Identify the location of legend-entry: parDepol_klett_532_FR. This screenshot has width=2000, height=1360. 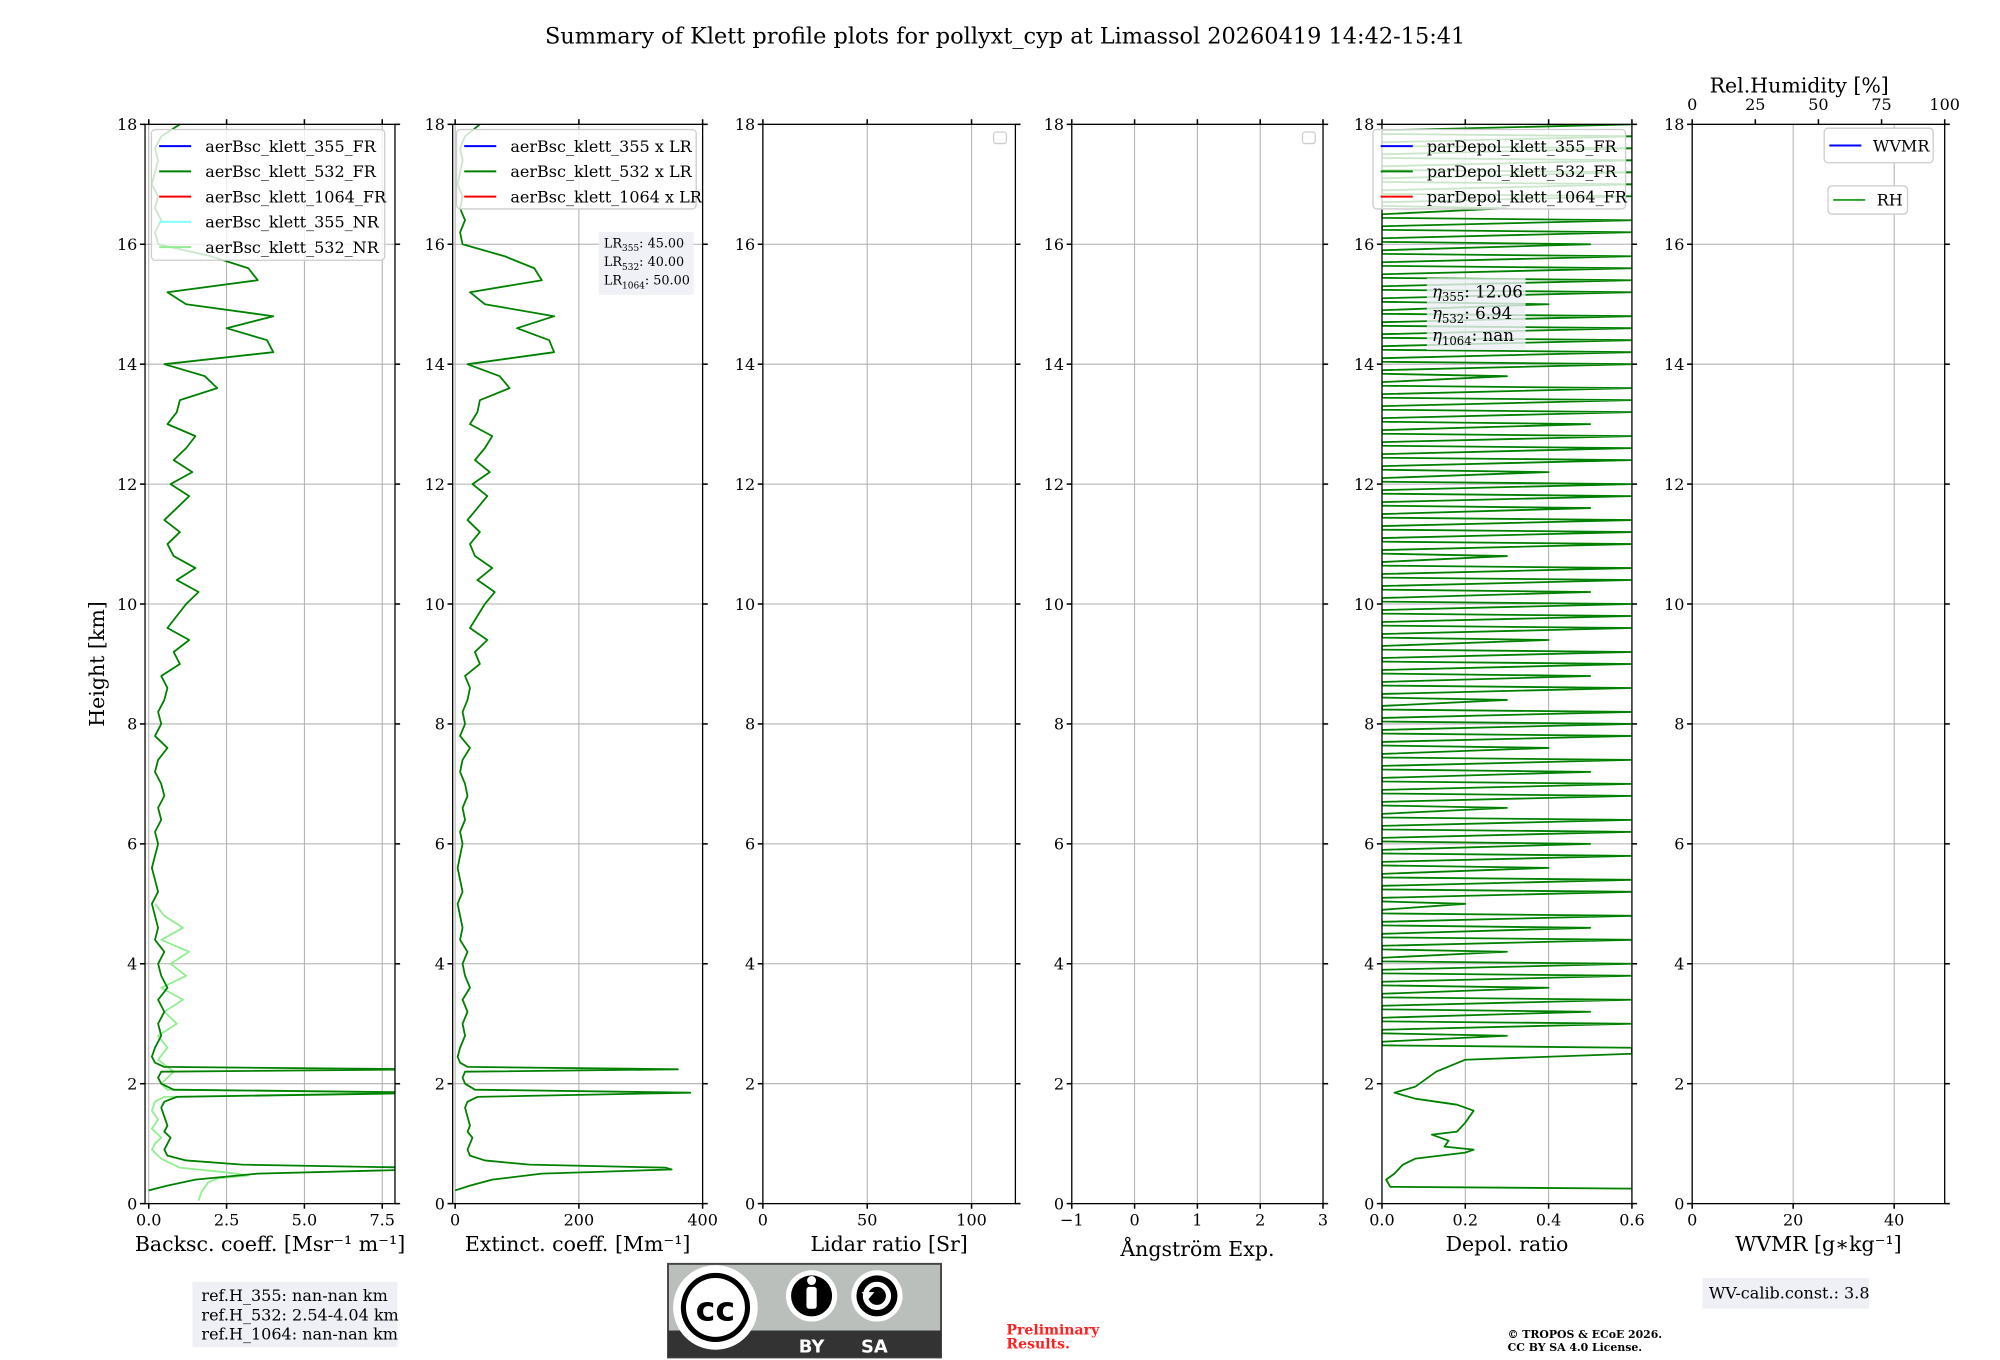
(1522, 171).